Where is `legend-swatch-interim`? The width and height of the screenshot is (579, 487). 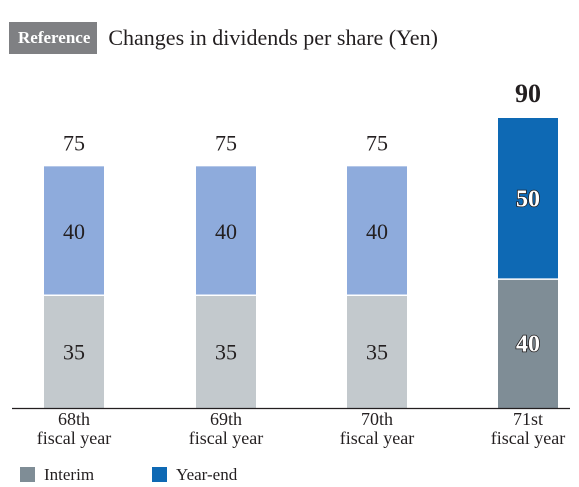 legend-swatch-interim is located at coordinates (27, 474).